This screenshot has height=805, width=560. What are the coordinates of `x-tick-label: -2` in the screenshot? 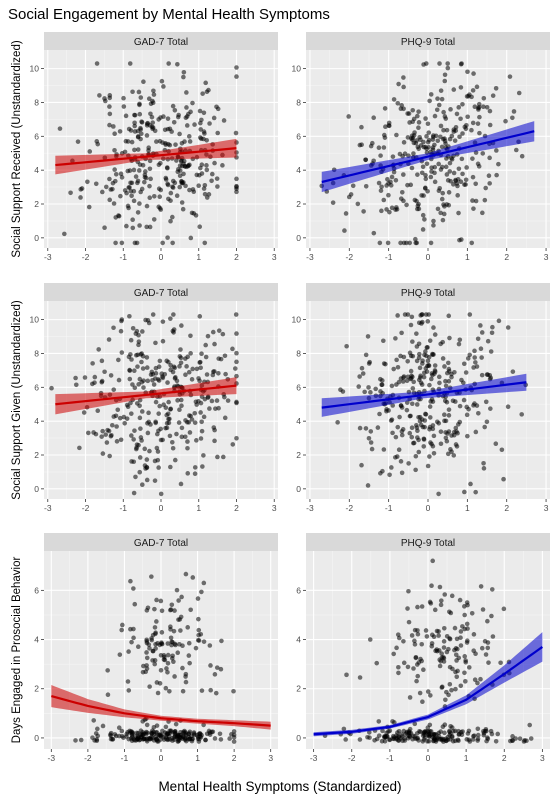 It's located at (86, 508).